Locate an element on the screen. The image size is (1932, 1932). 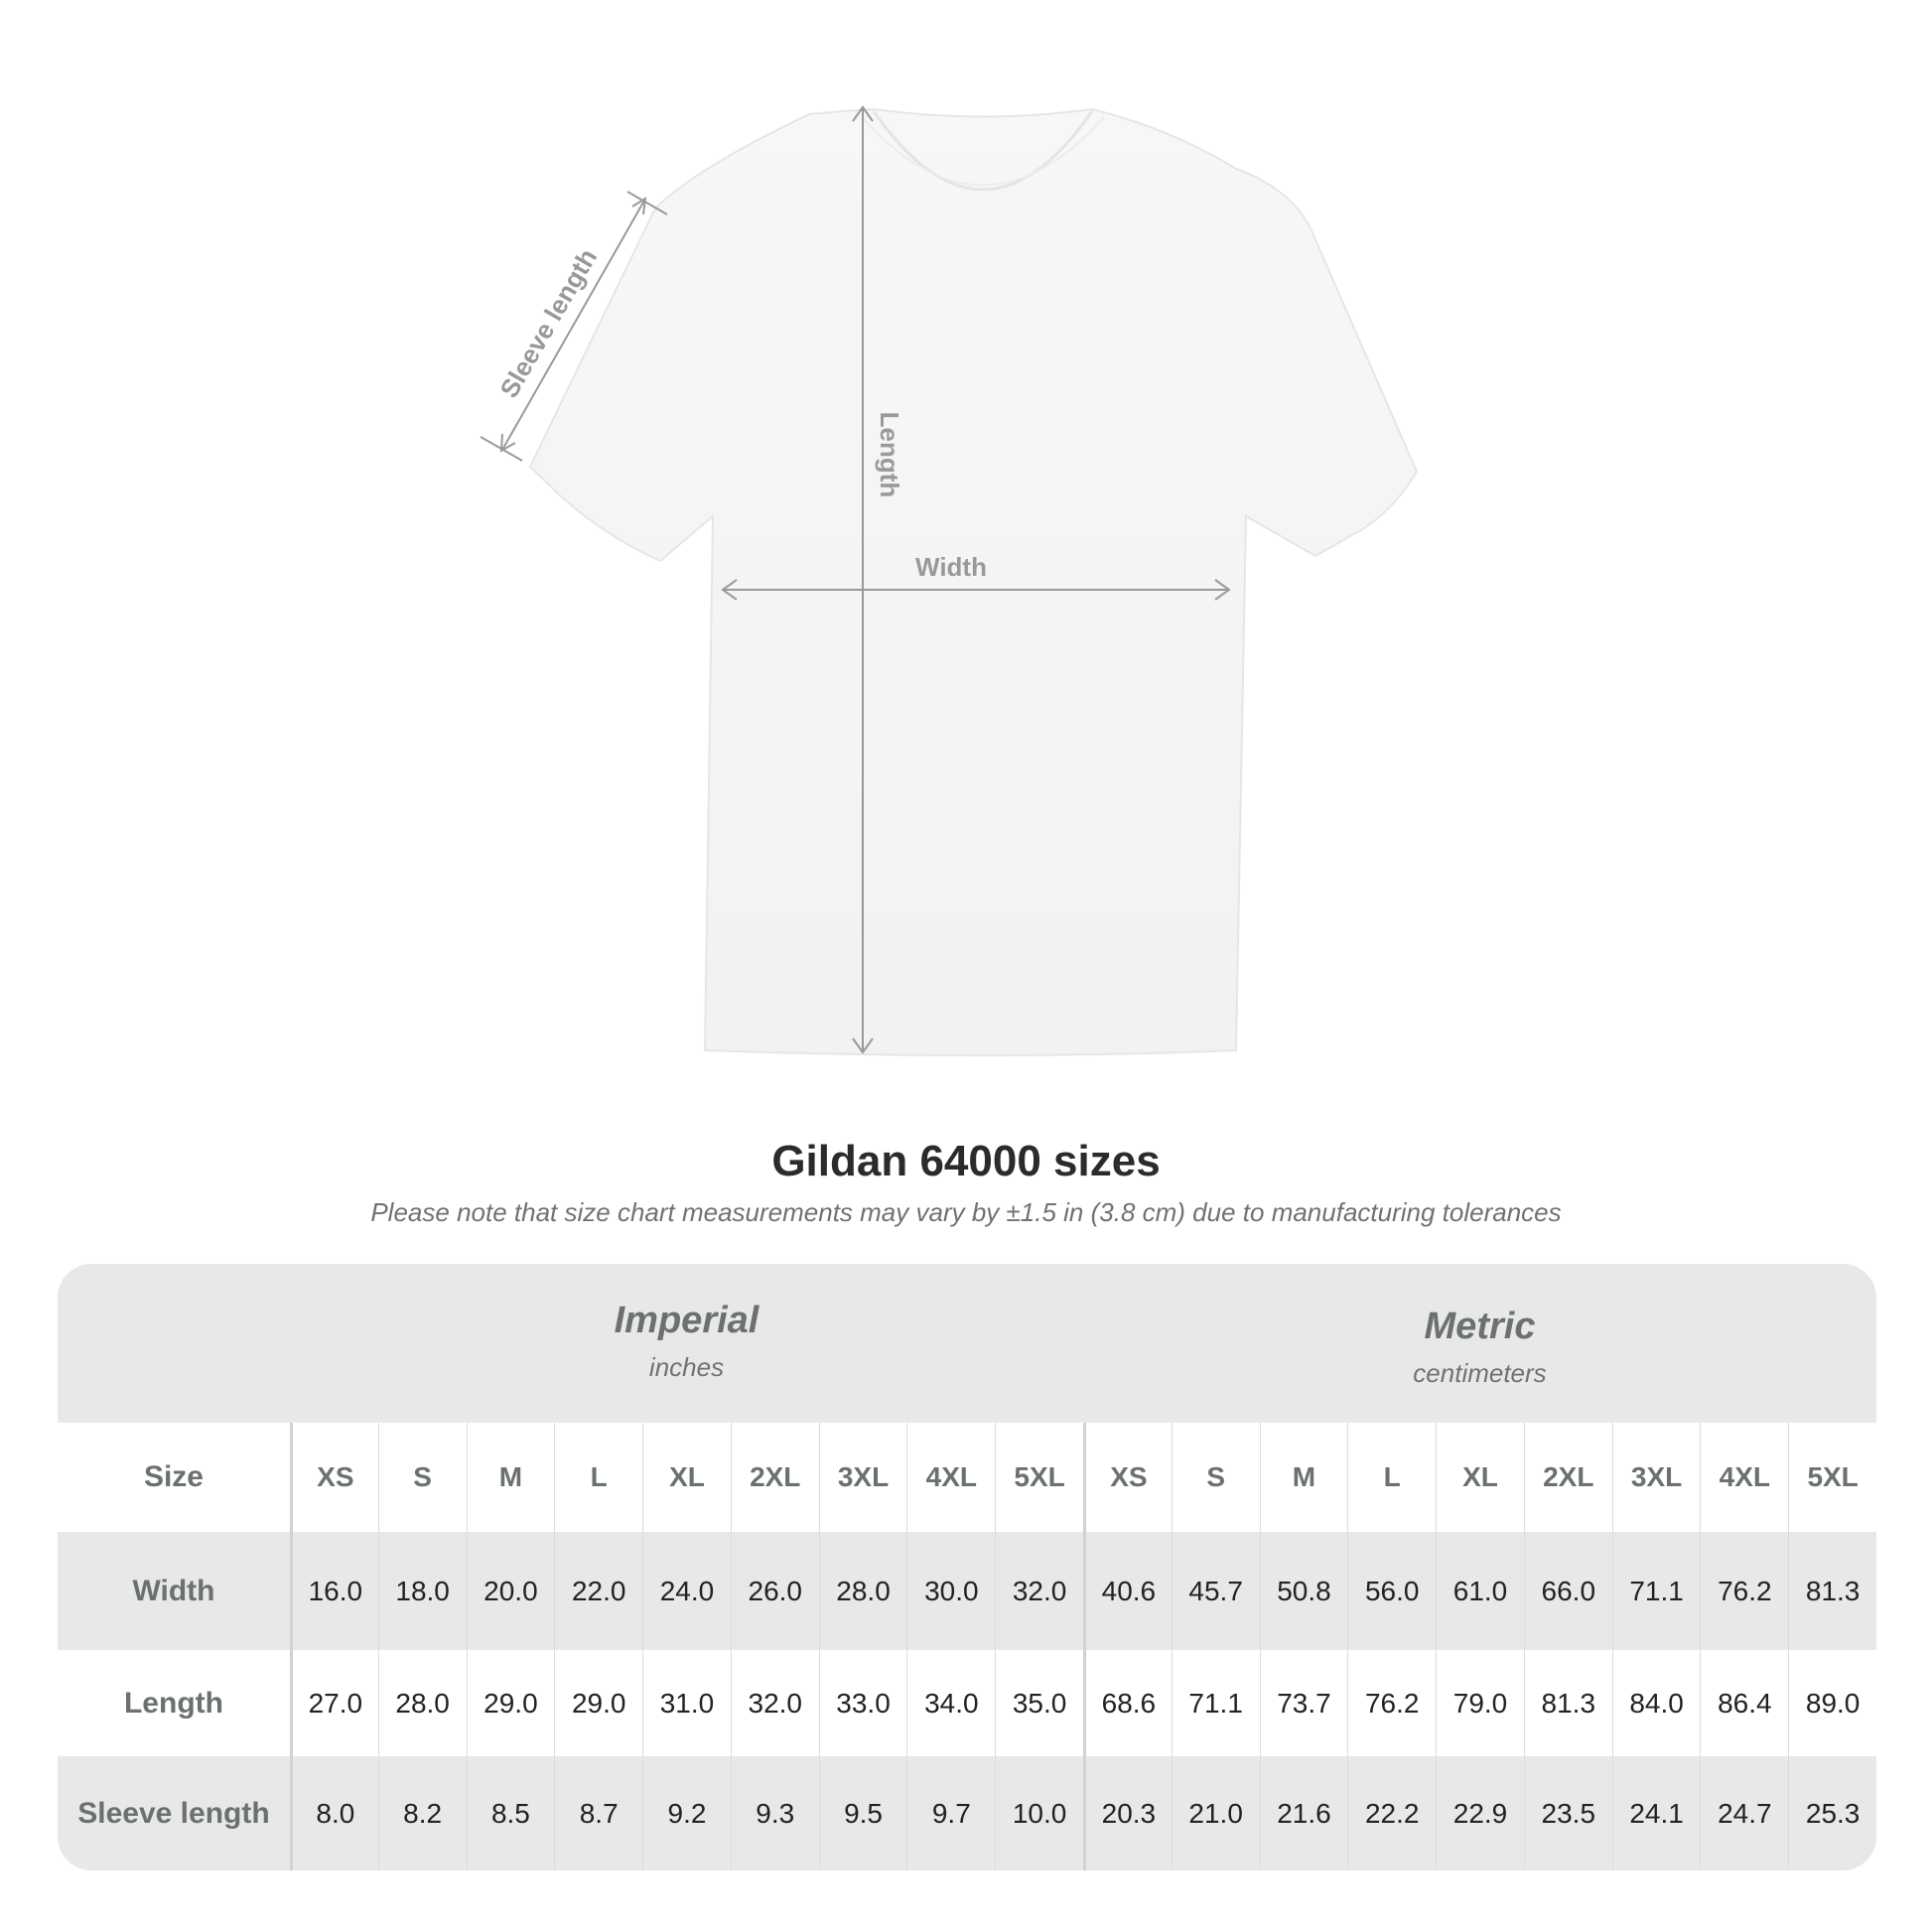
metric-size-header: XL is located at coordinates (1480, 1478).